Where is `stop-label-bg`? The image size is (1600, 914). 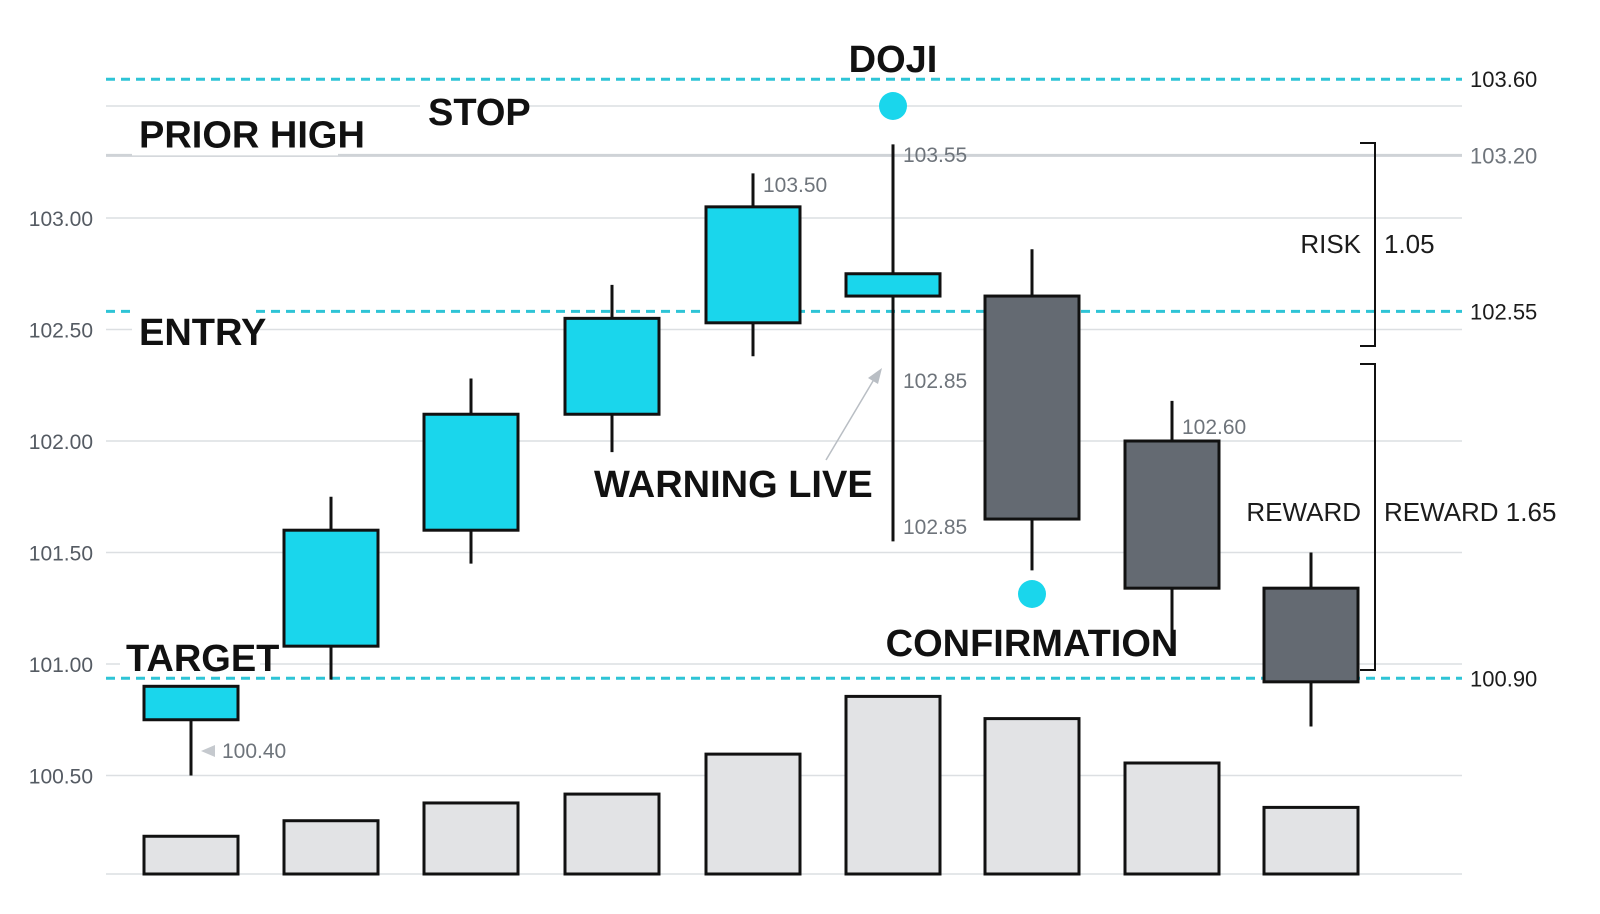
stop-label-bg is located at coordinates (472, 106).